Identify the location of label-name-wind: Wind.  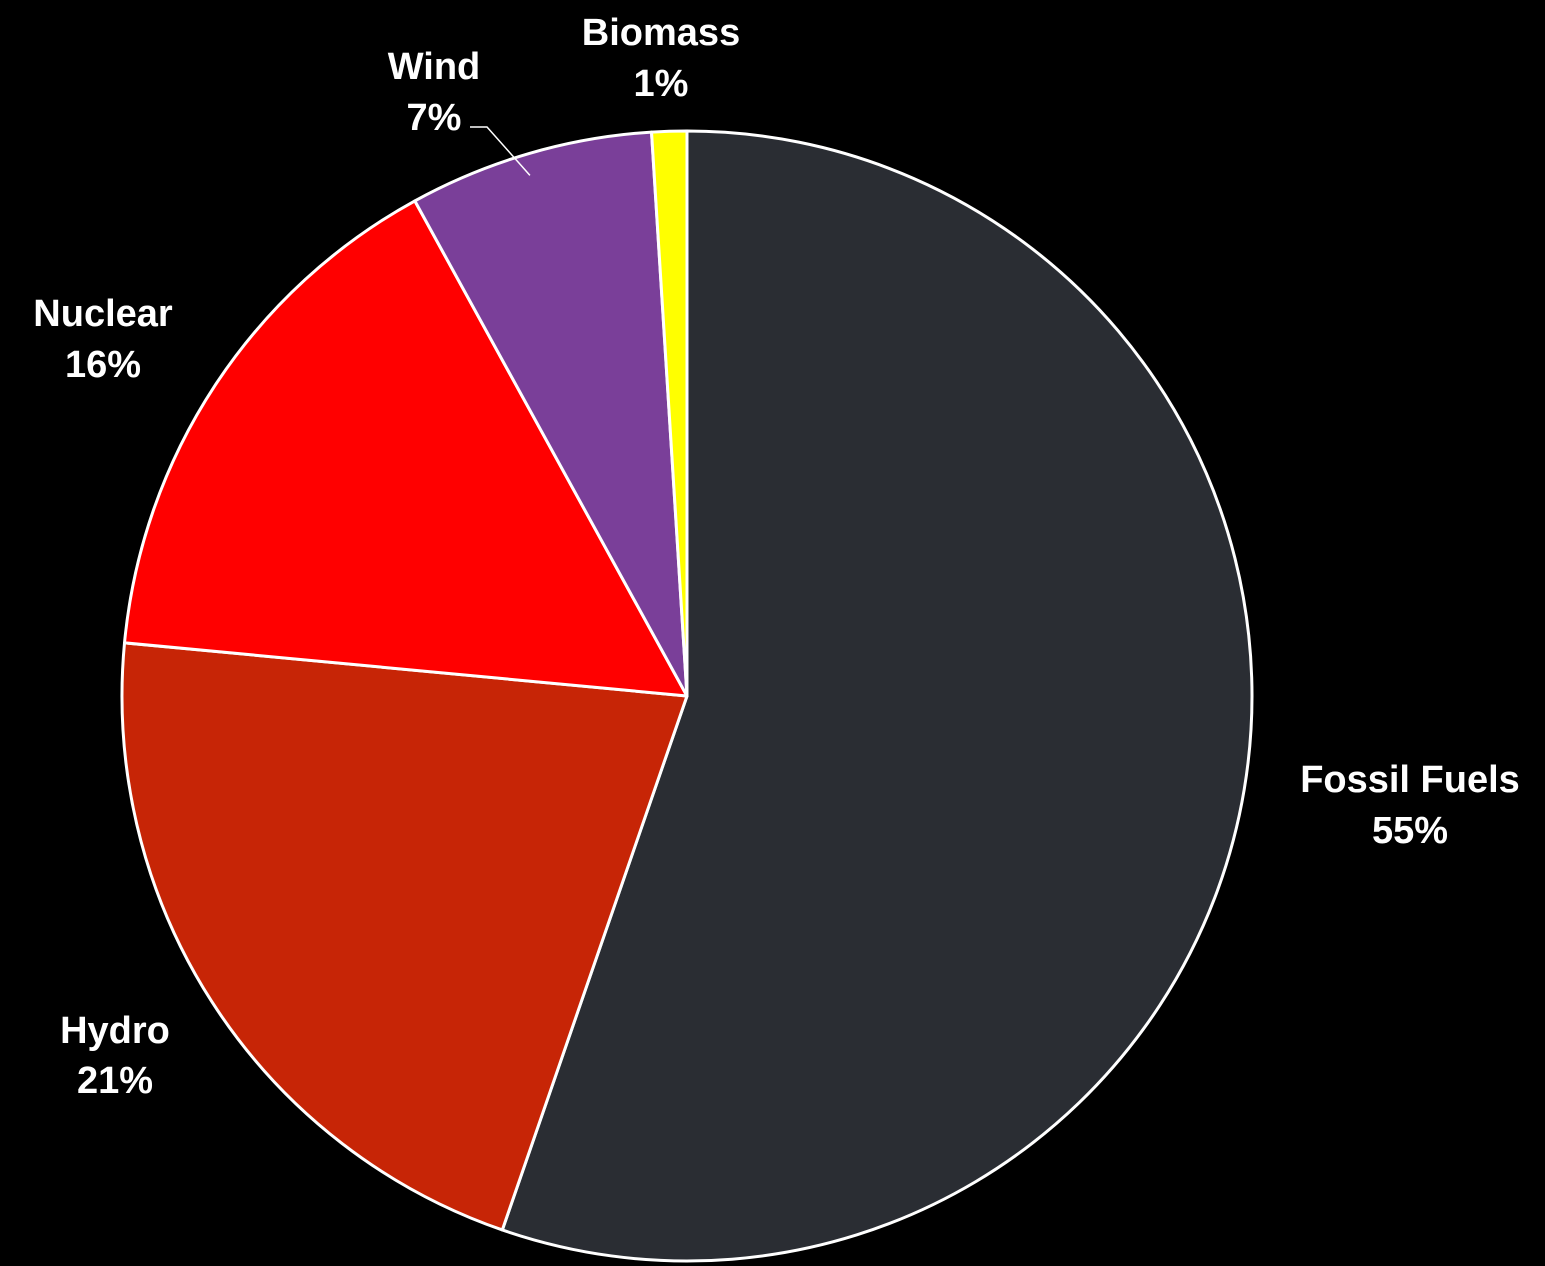
(434, 67).